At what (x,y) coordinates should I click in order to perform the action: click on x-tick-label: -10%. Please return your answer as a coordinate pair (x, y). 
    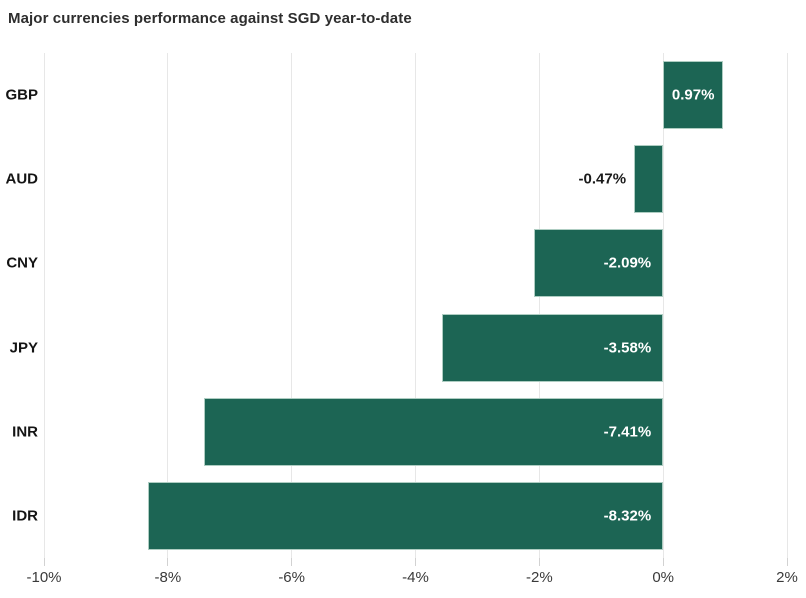
    Looking at the image, I should click on (44, 577).